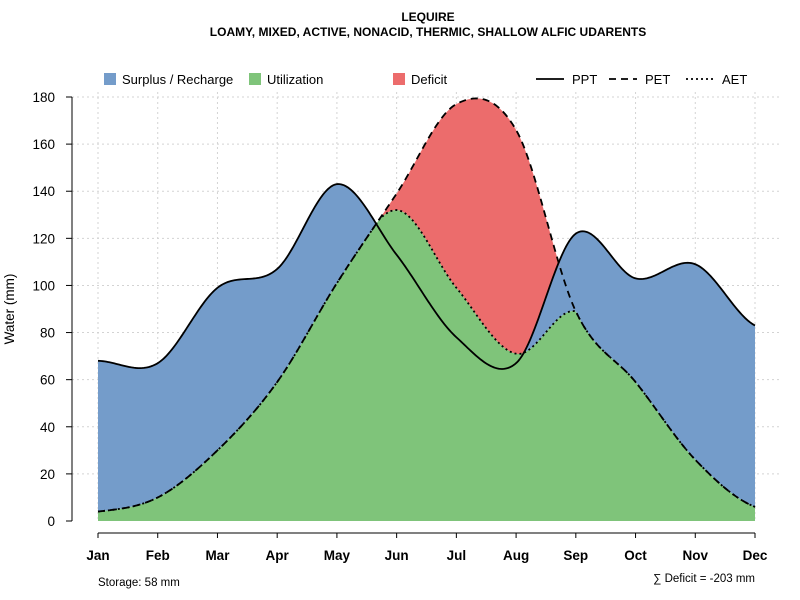 Image resolution: width=800 pixels, height=600 pixels. What do you see at coordinates (397, 555) in the screenshot?
I see `x-tick-label-jun: Jun` at bounding box center [397, 555].